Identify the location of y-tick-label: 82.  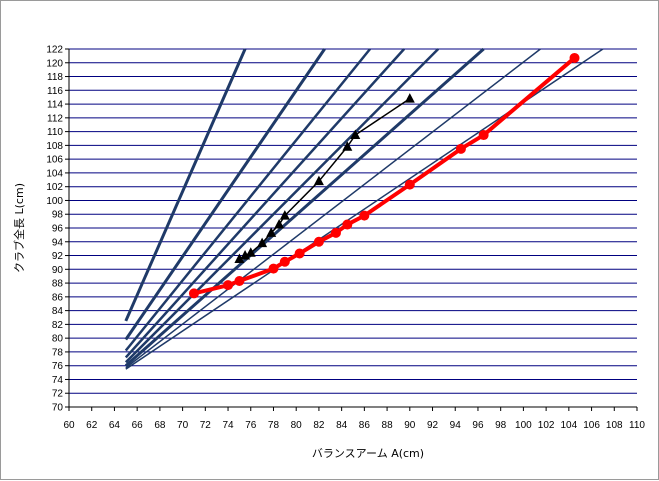
(58, 325).